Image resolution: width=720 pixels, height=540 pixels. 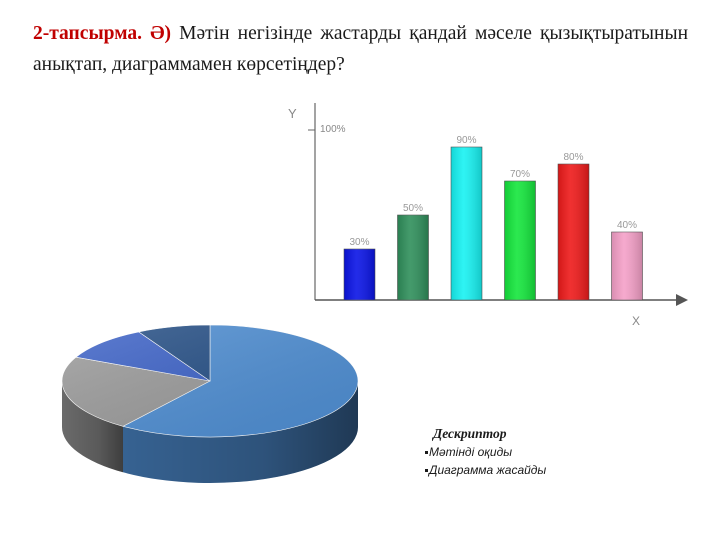 What do you see at coordinates (333, 129) in the screenshot?
I see `y-axis-tick-label: 100%` at bounding box center [333, 129].